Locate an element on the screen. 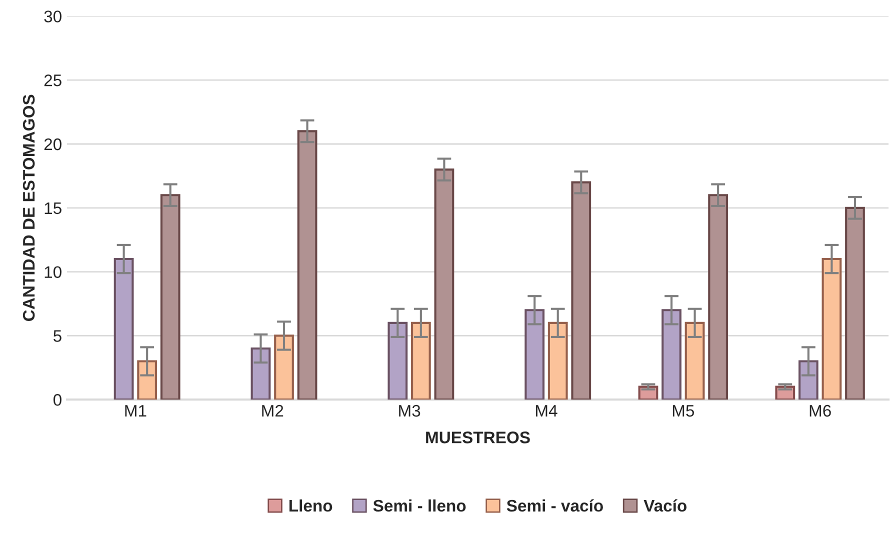  legend-label: Vacío is located at coordinates (665, 505).